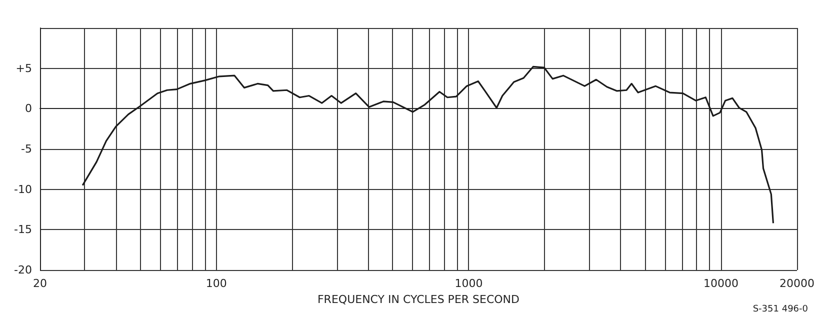 This screenshot has height=334, width=838. Describe the element at coordinates (23, 270) in the screenshot. I see `y-tick-label: -20` at that location.